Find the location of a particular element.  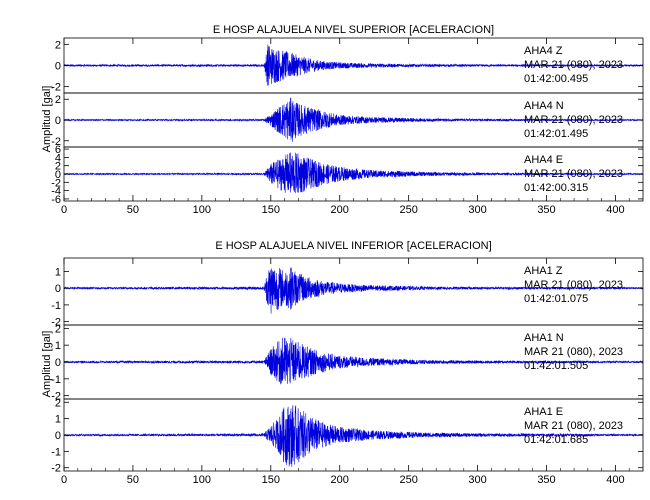

time-label: 01:42:01.075 is located at coordinates (556, 299).